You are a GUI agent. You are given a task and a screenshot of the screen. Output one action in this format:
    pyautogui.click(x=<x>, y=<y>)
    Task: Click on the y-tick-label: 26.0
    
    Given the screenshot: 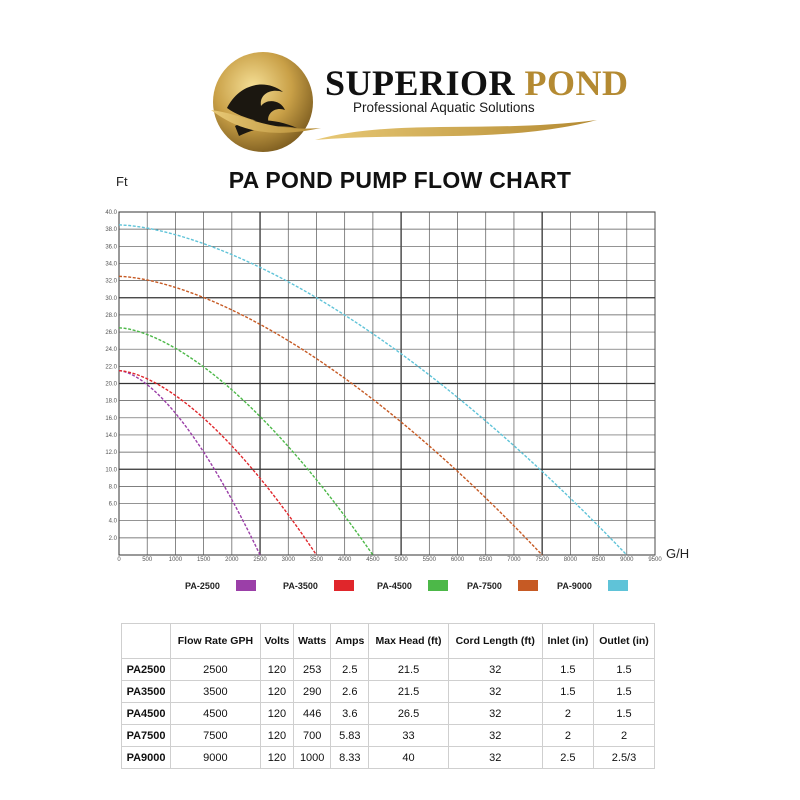 What is the action you would take?
    pyautogui.click(x=111, y=333)
    